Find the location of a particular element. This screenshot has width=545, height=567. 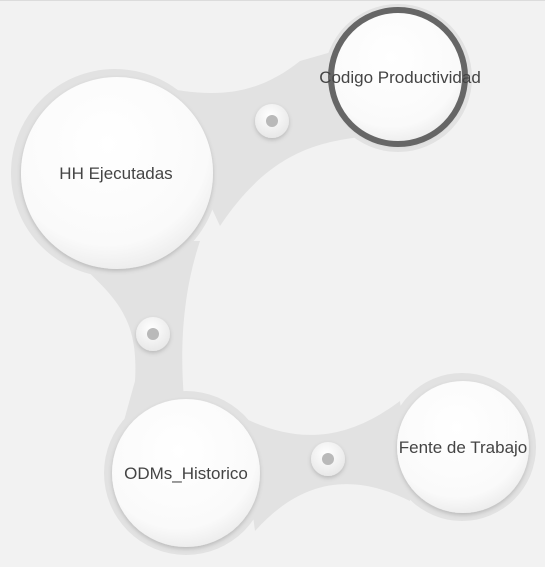

link-dot-hh-codigo is located at coordinates (272, 121).